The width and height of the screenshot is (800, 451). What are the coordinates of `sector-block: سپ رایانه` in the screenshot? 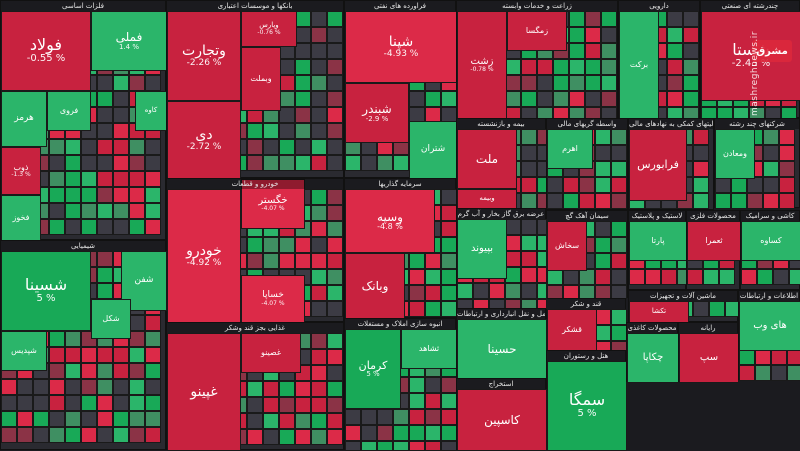 It's located at (708, 352).